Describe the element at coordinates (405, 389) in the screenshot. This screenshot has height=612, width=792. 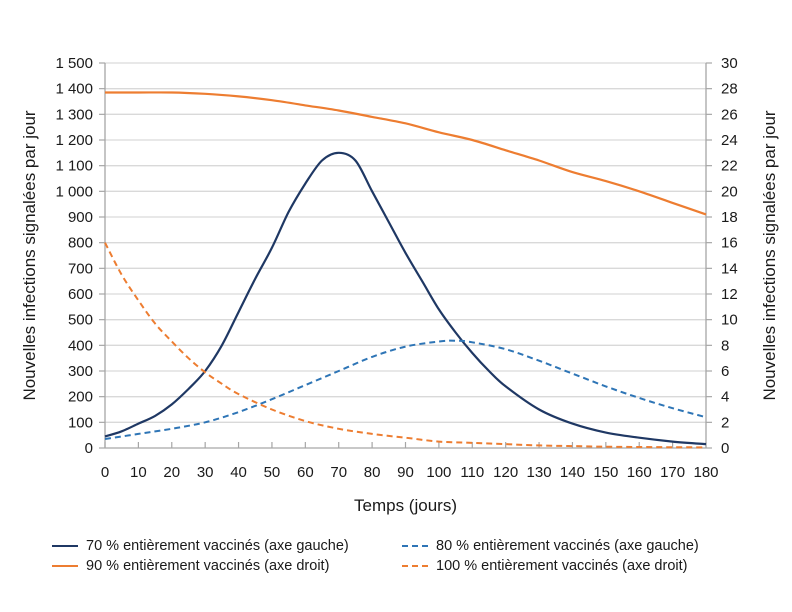
I see `series-80-line` at that location.